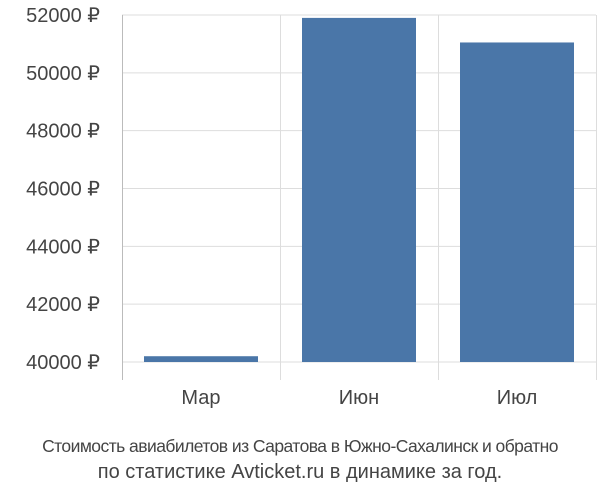 Image resolution: width=600 pixels, height=500 pixels. What do you see at coordinates (517, 202) in the screenshot?
I see `bar-Июл` at bounding box center [517, 202].